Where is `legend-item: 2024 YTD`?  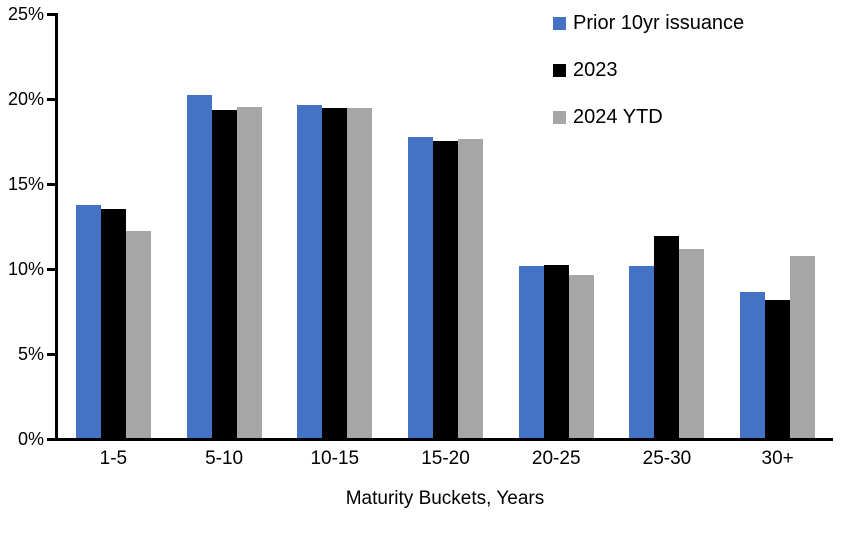
legend-item: 2024 YTD is located at coordinates (648, 117).